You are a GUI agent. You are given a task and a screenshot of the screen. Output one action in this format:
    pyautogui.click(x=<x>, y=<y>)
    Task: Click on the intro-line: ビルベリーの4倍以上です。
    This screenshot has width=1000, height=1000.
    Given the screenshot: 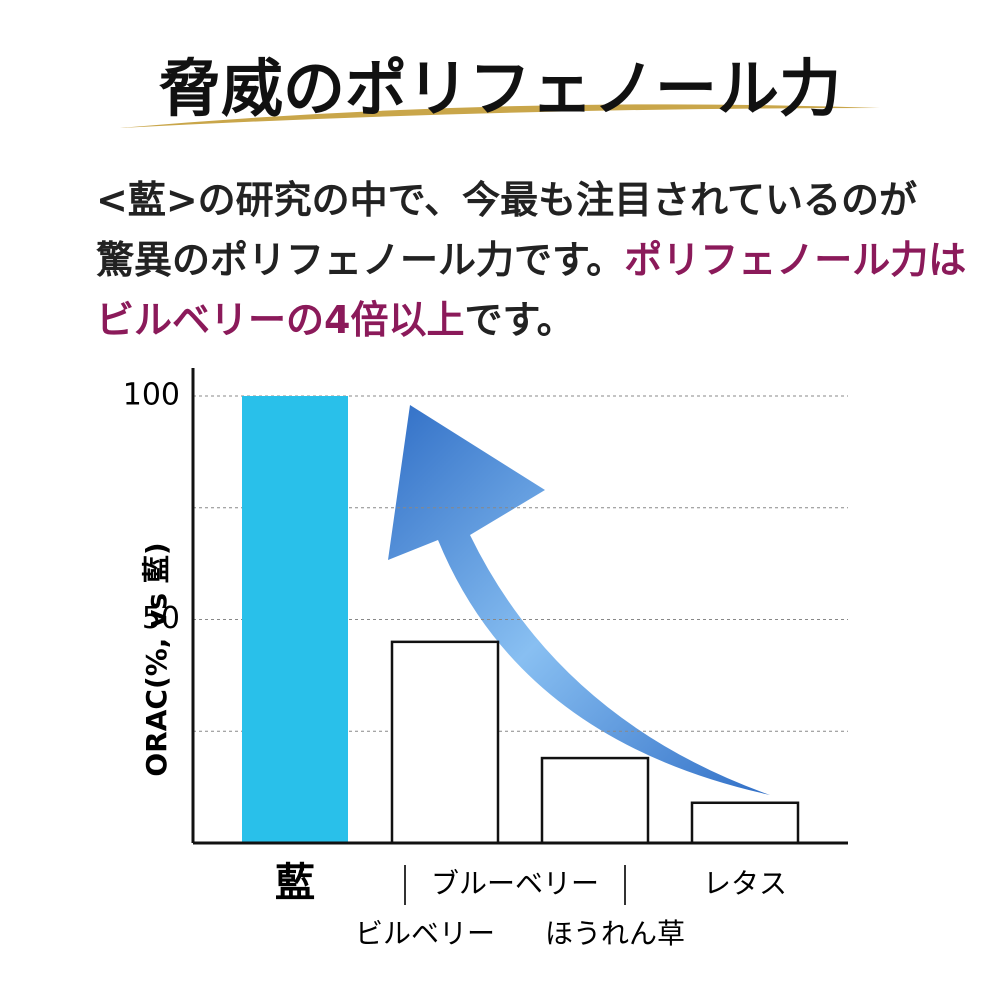 What is the action you would take?
    pyautogui.click(x=531, y=320)
    